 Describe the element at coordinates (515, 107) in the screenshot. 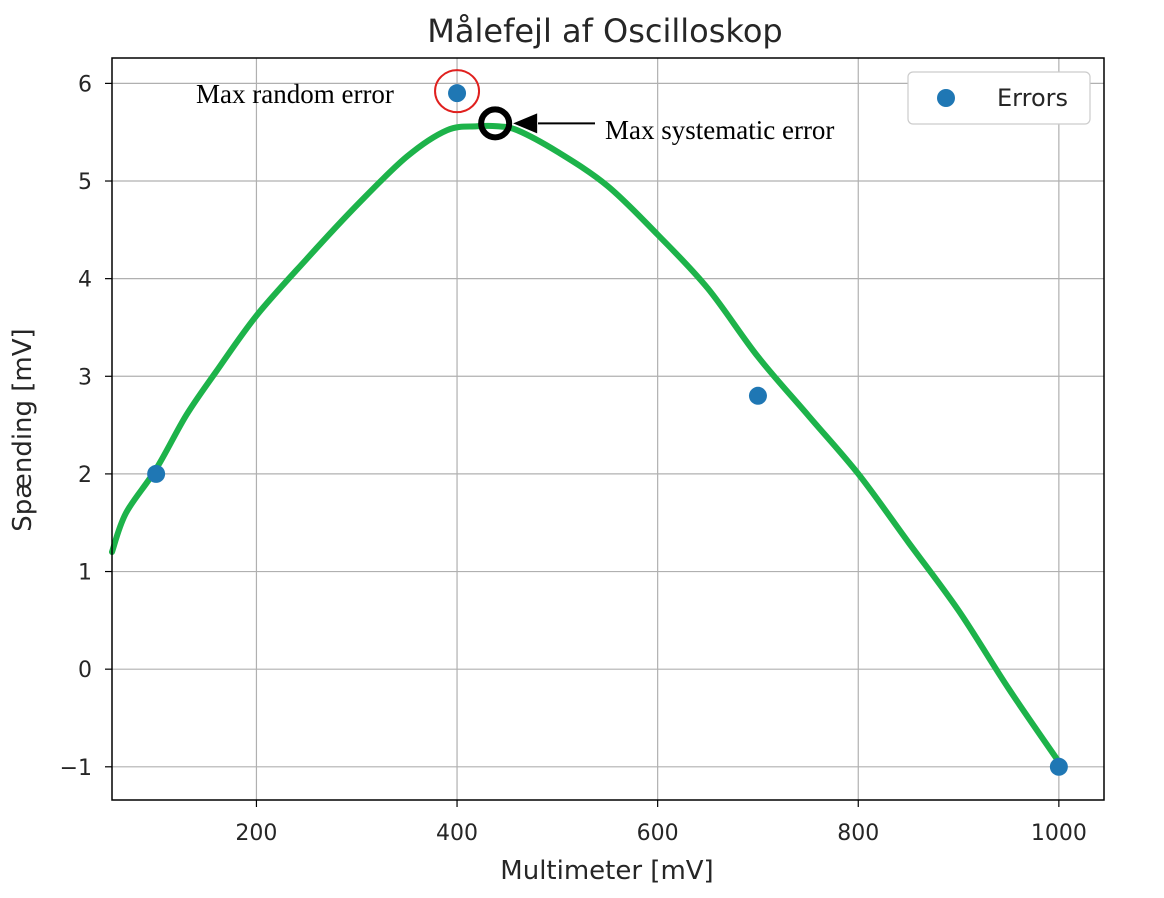

I see `annotations: Max random error Max systematic error` at that location.